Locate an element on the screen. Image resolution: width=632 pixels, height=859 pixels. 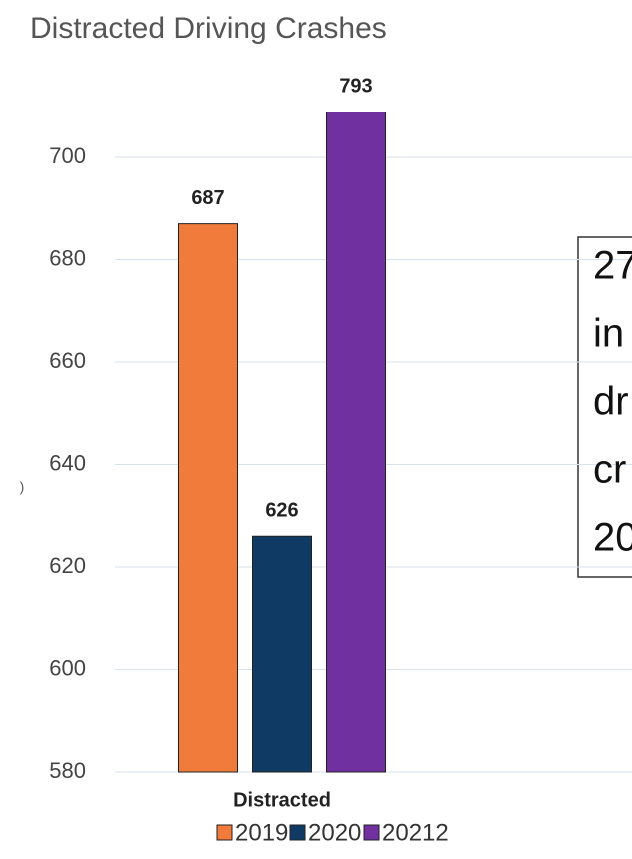
y-axis-label: ) is located at coordinates (22, 487).